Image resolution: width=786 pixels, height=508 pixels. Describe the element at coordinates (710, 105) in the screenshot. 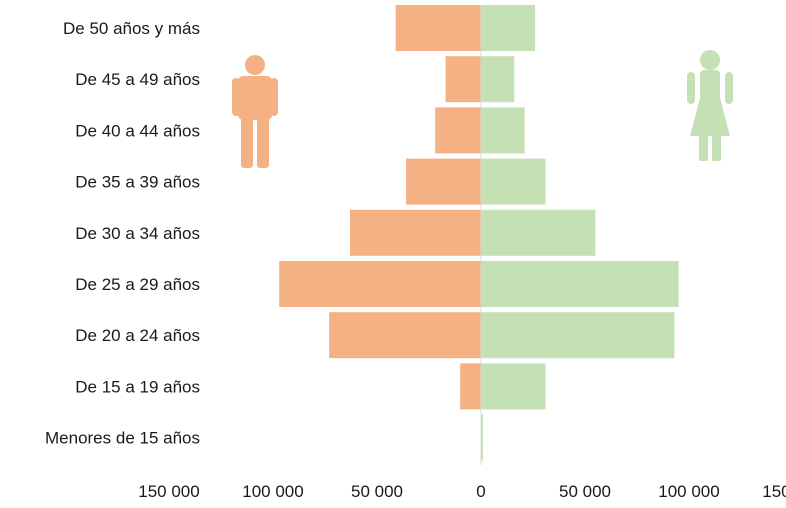

I see `woman-icon` at that location.